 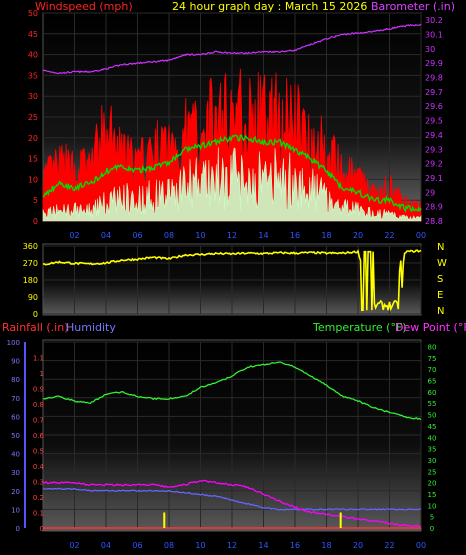 I want to click on temp-tick-50: 50, so click(x=432, y=416).